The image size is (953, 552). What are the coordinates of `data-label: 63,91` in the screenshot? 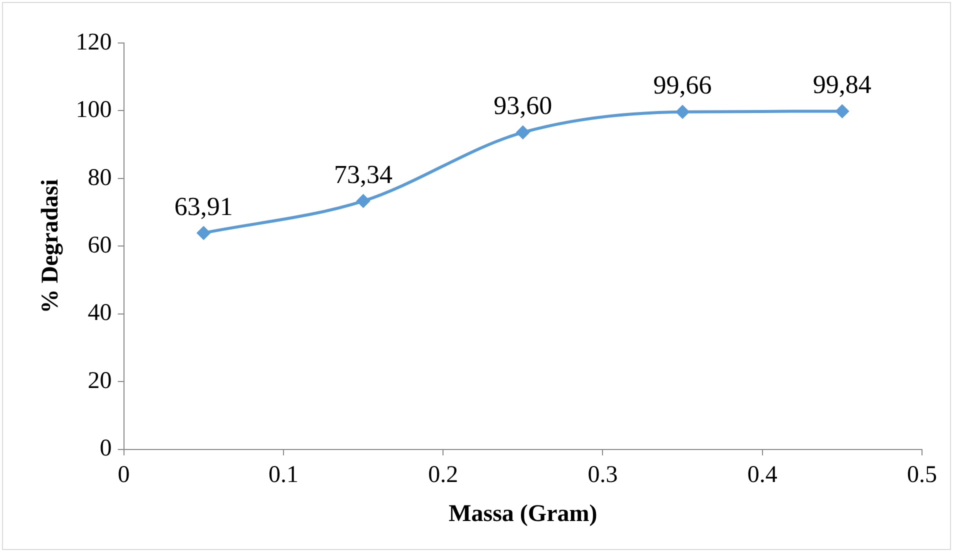 It's located at (203, 206).